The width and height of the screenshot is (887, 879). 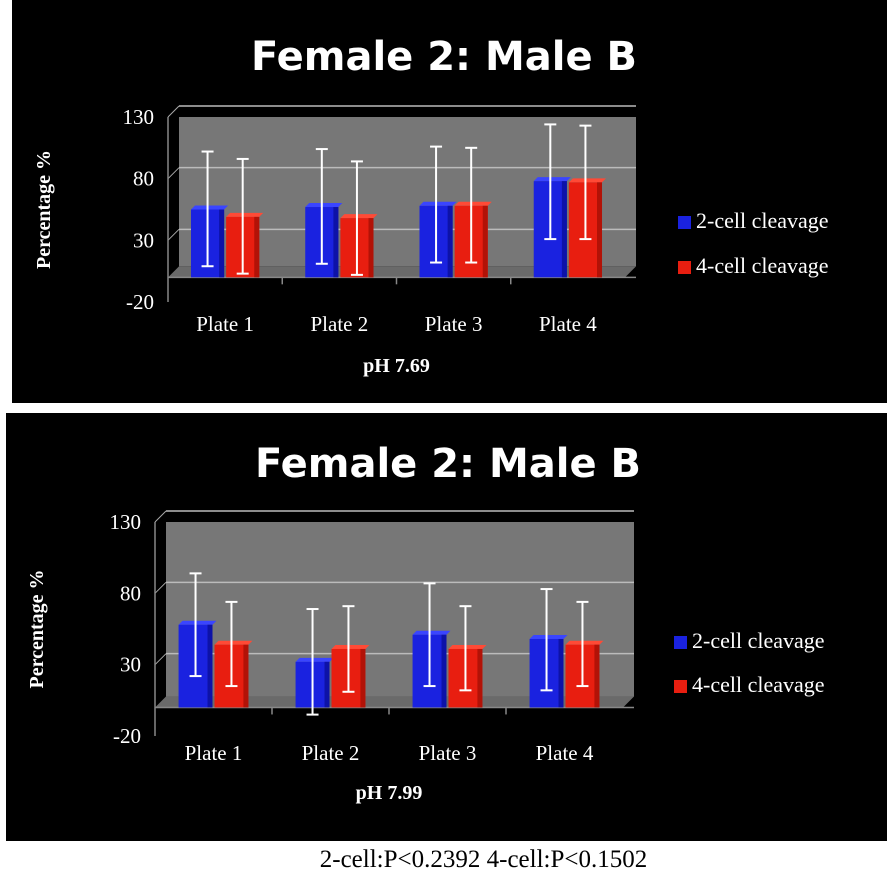 I want to click on x-axis-label: pH 7.69, so click(x=396, y=366).